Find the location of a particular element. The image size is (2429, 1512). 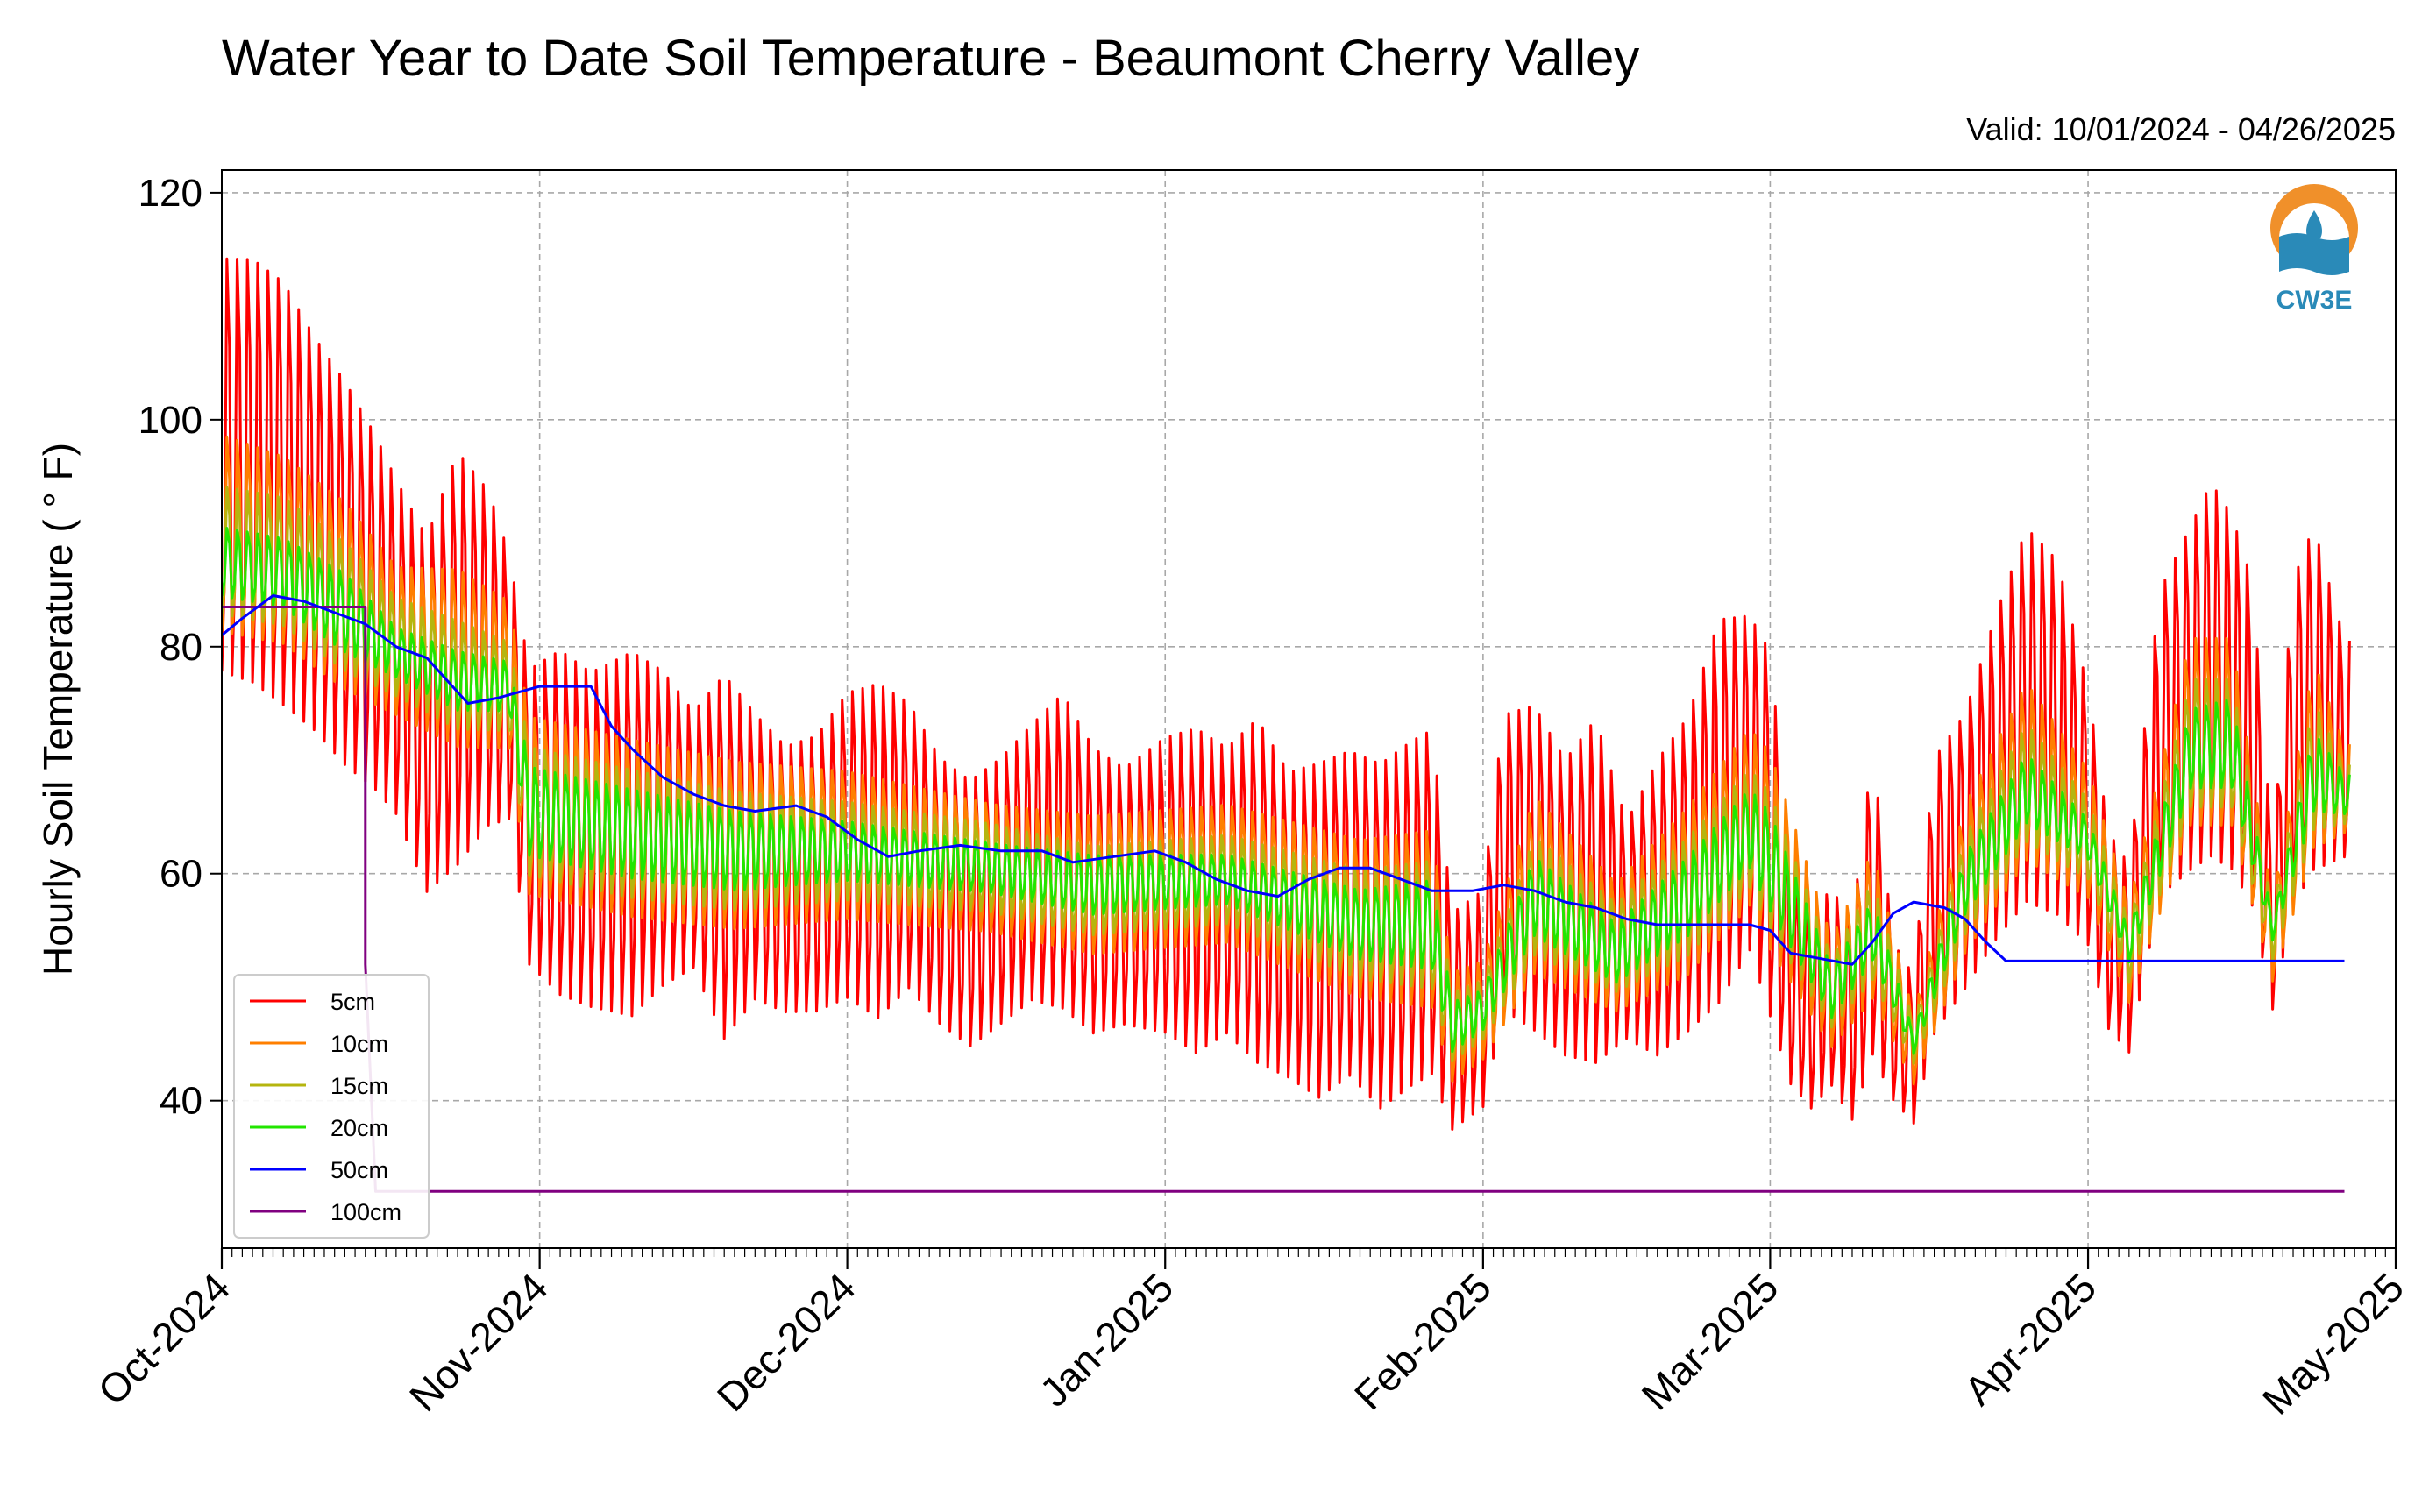

x-tick-label: Apr-2025 is located at coordinates (2031, 1339).